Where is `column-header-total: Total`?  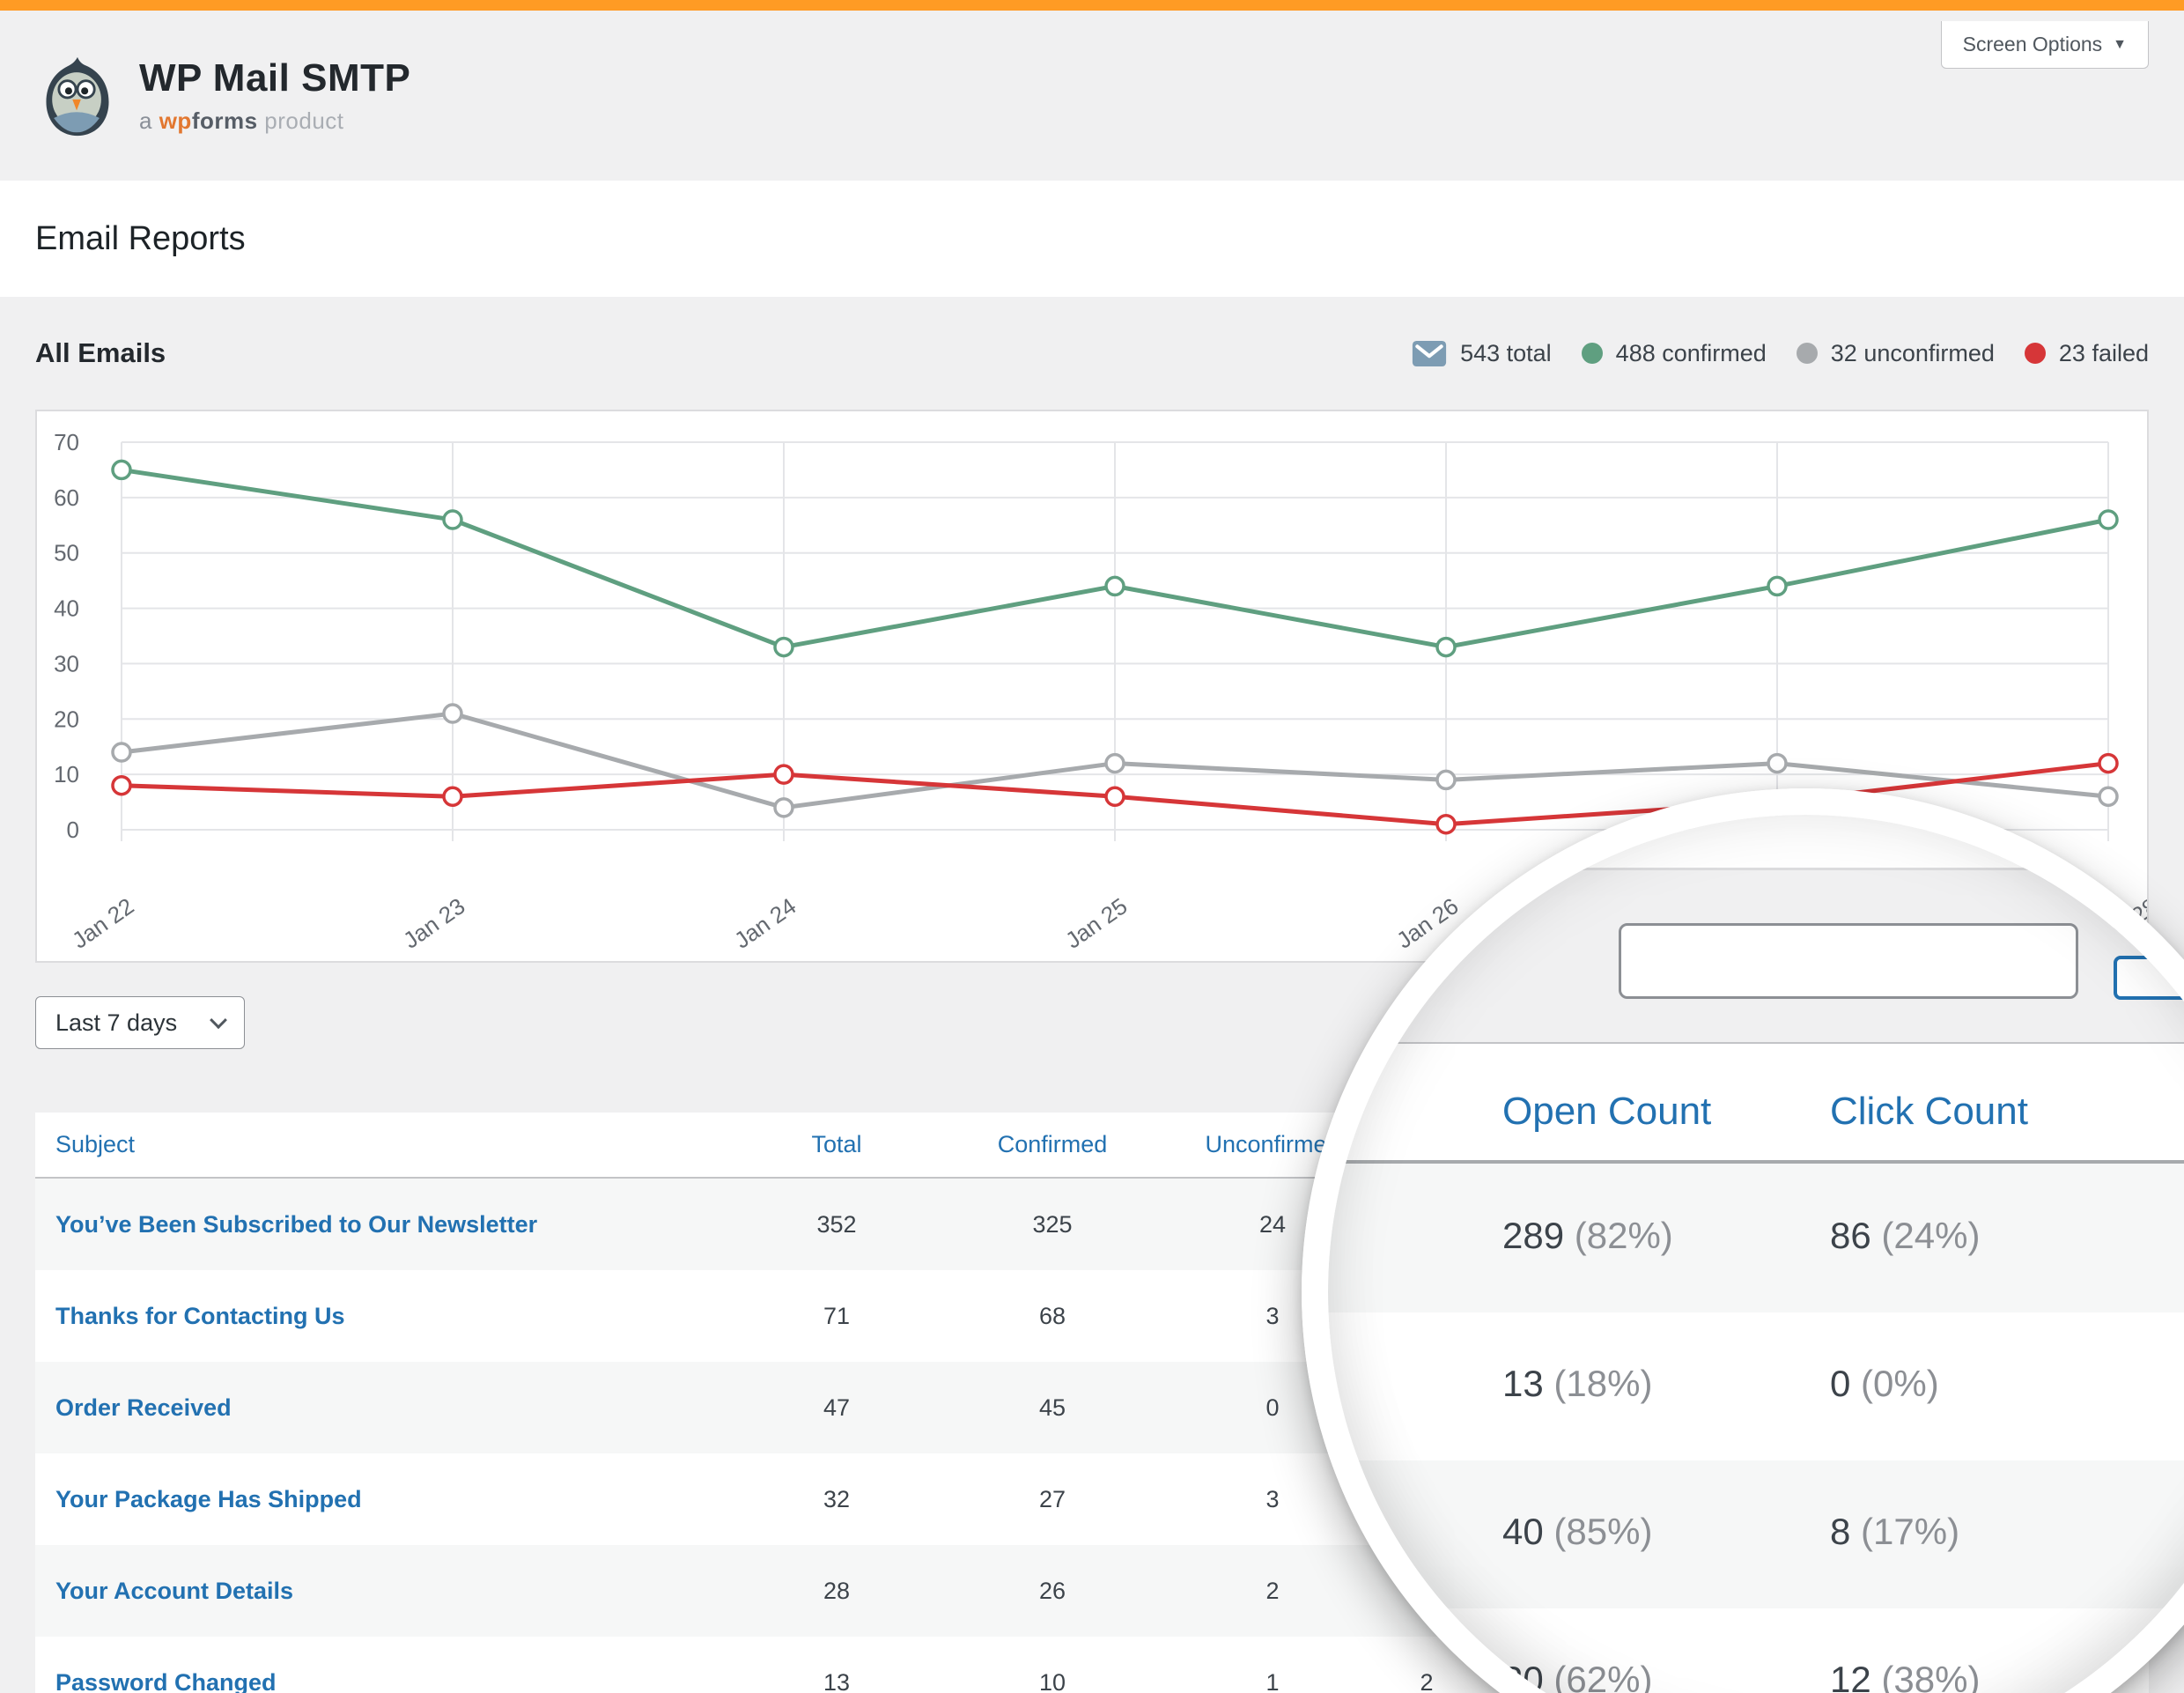
column-header-total: Total is located at coordinates (836, 1144).